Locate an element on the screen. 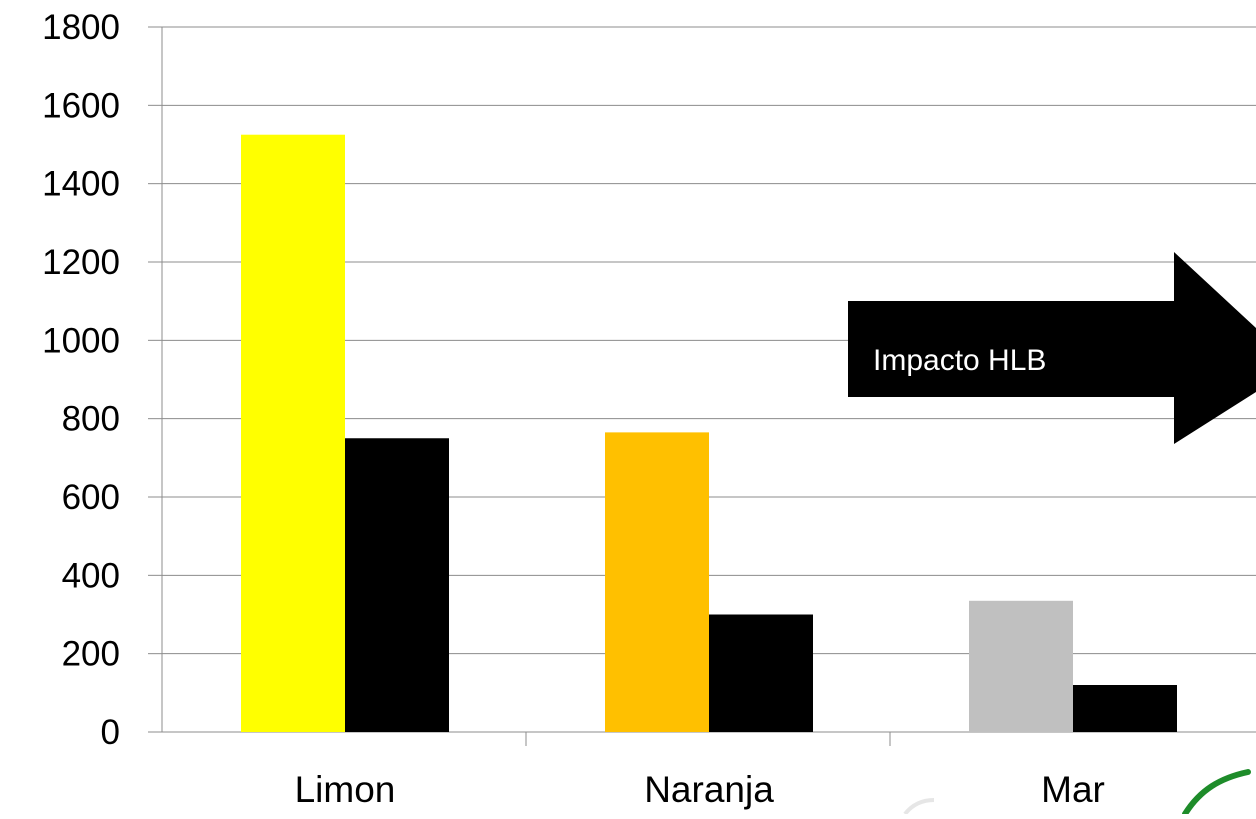  y-tick-labels: 0 200 400 600 800 1000 1200 1400 1600 1800 is located at coordinates (81, 380).